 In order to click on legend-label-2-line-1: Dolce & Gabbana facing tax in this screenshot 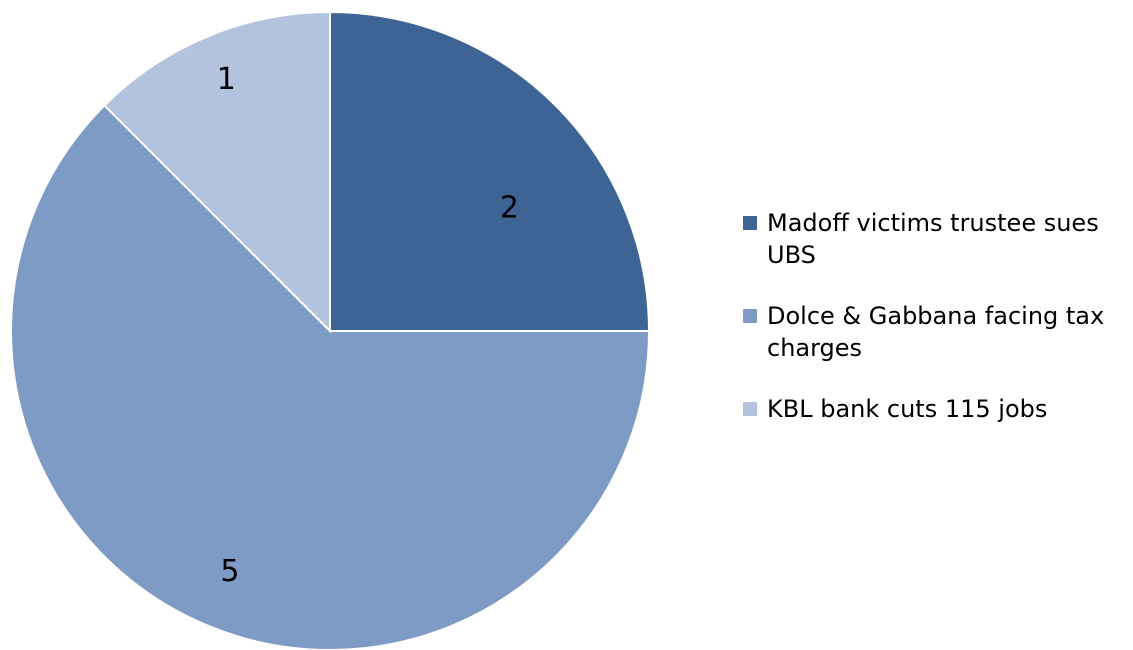, I will do `click(935, 316)`.